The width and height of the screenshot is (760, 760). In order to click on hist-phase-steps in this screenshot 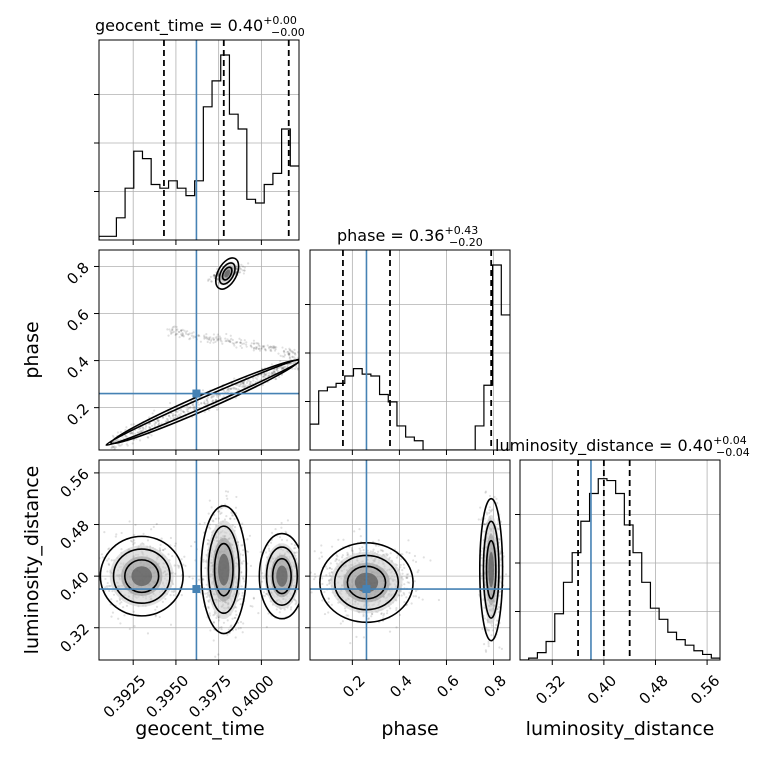, I will do `click(410, 357)`.